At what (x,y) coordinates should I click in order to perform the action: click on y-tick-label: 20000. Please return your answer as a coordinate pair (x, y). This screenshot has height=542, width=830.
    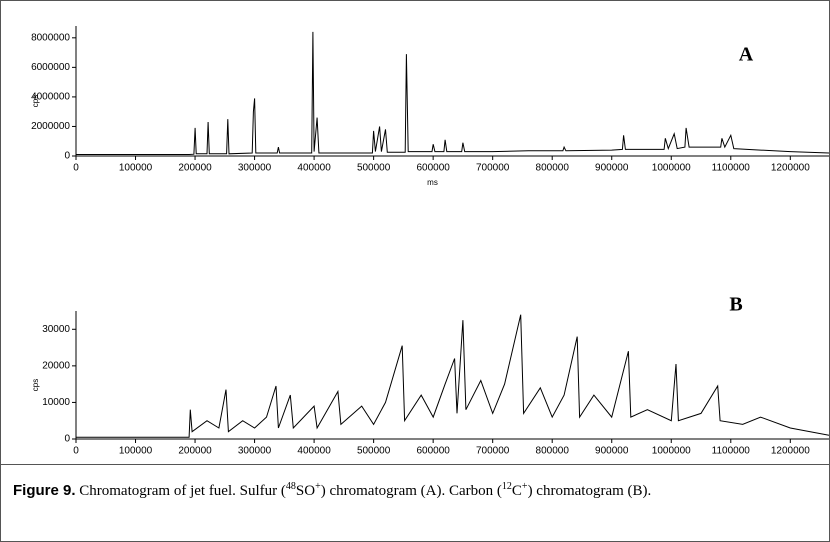
    Looking at the image, I should click on (56, 365).